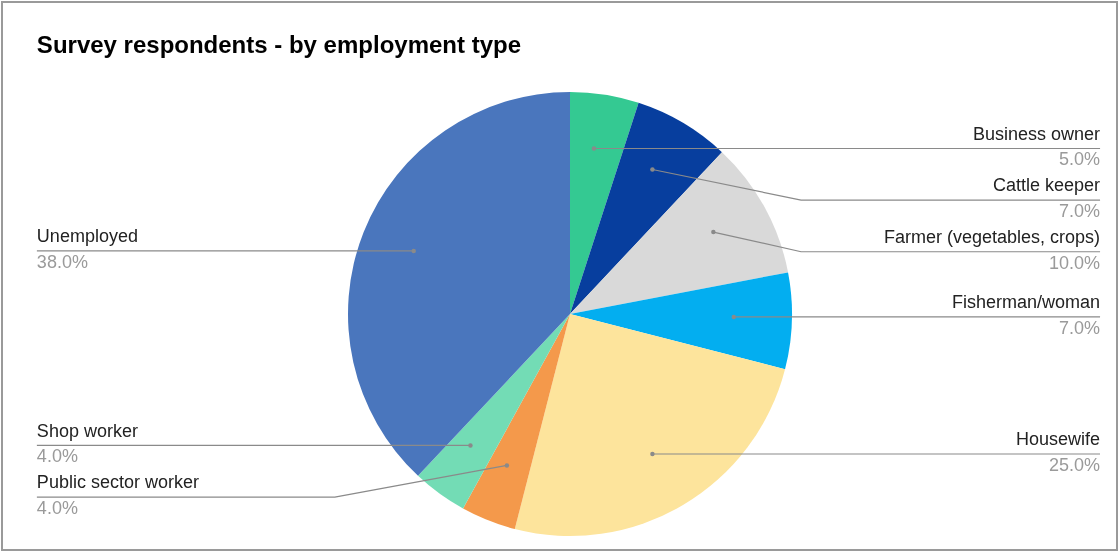 The image size is (1119, 552). Describe the element at coordinates (1036, 133) in the screenshot. I see `slice-label: Business owner` at that location.